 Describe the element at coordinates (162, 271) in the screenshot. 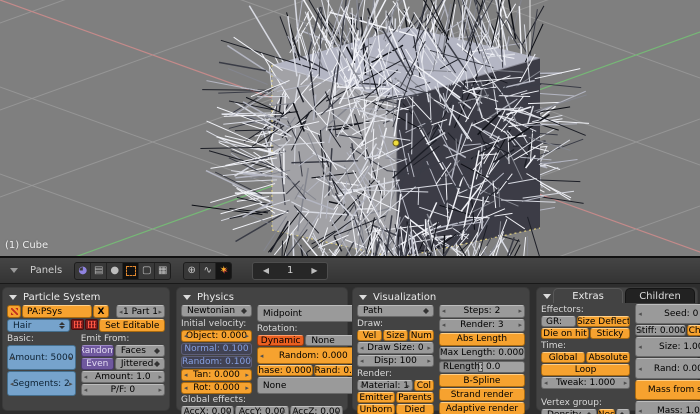

I see `scene-context-icon` at that location.